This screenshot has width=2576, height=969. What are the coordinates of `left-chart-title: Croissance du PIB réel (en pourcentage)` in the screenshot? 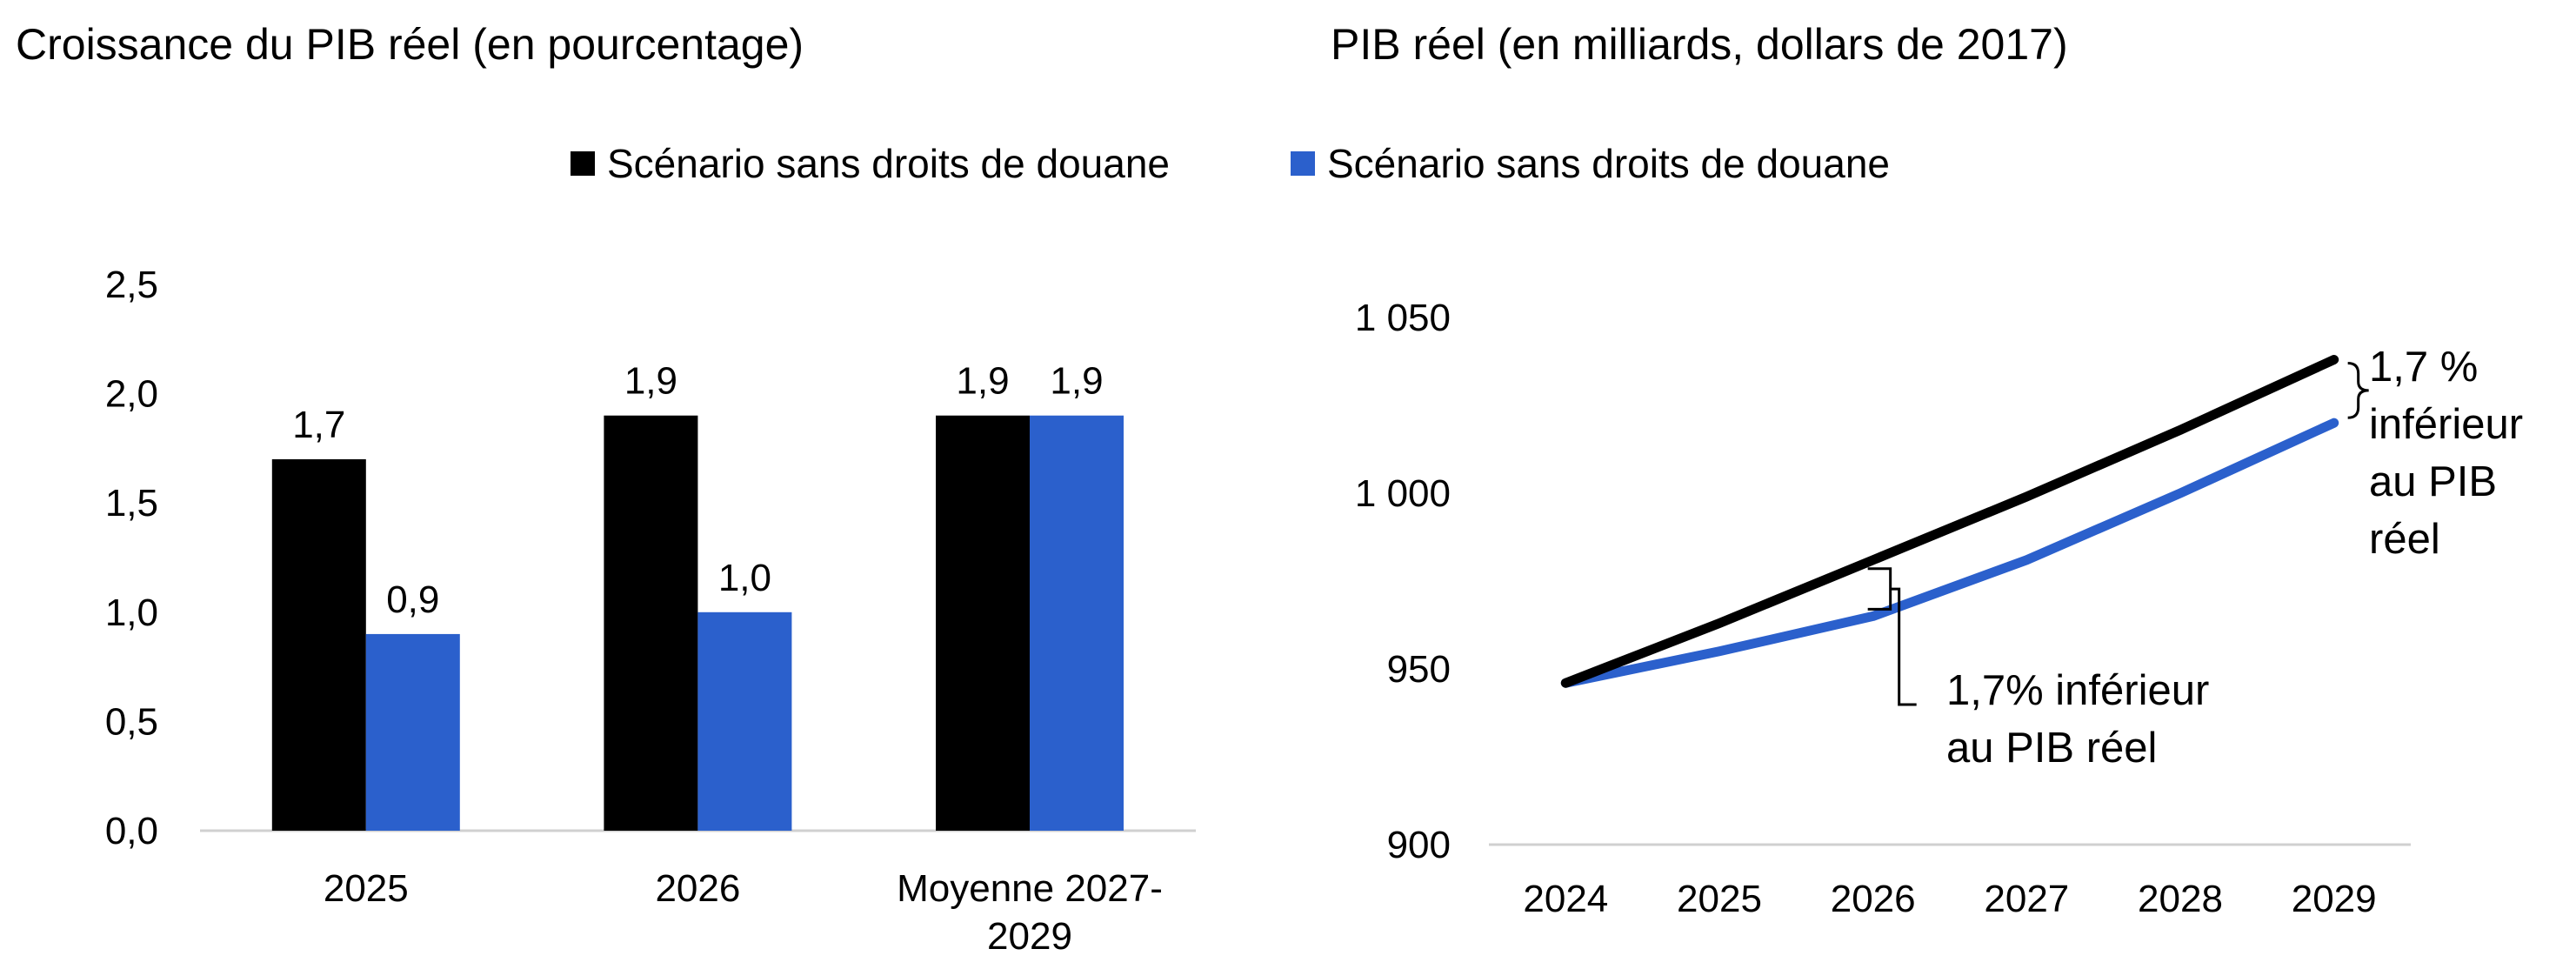 It's located at (410, 44).